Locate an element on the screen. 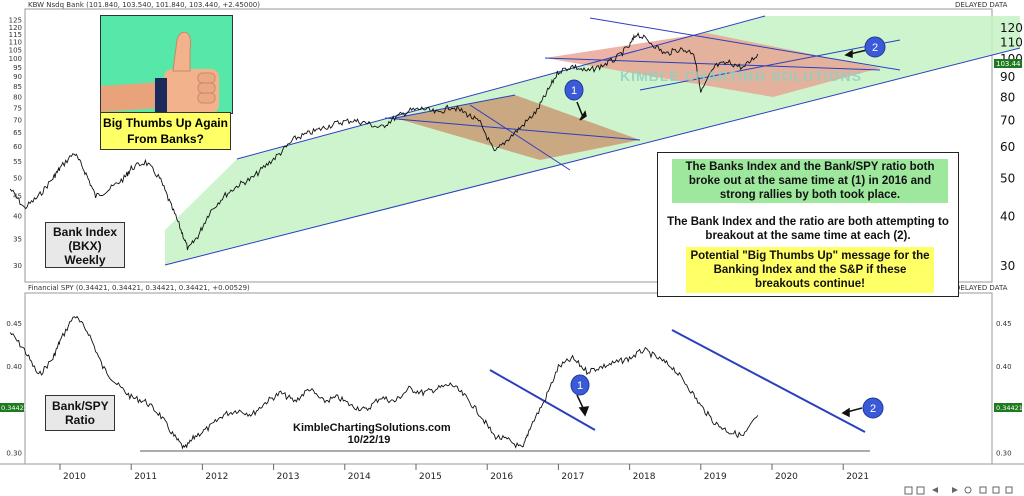 The width and height of the screenshot is (1024, 496). y-tick-right: 30 is located at coordinates (1007, 266).